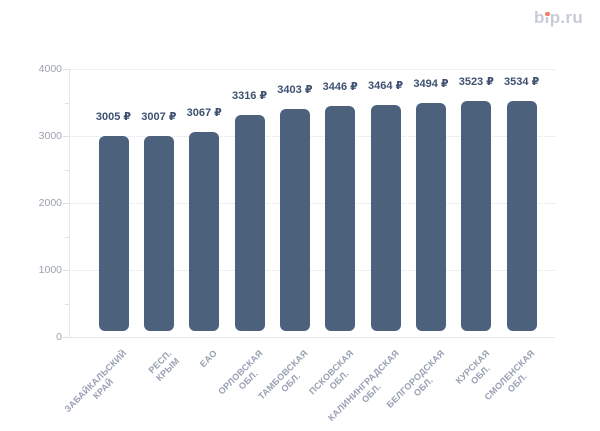  Describe the element at coordinates (431, 84) in the screenshot. I see `bar-value-label: 3494 ₽` at that location.